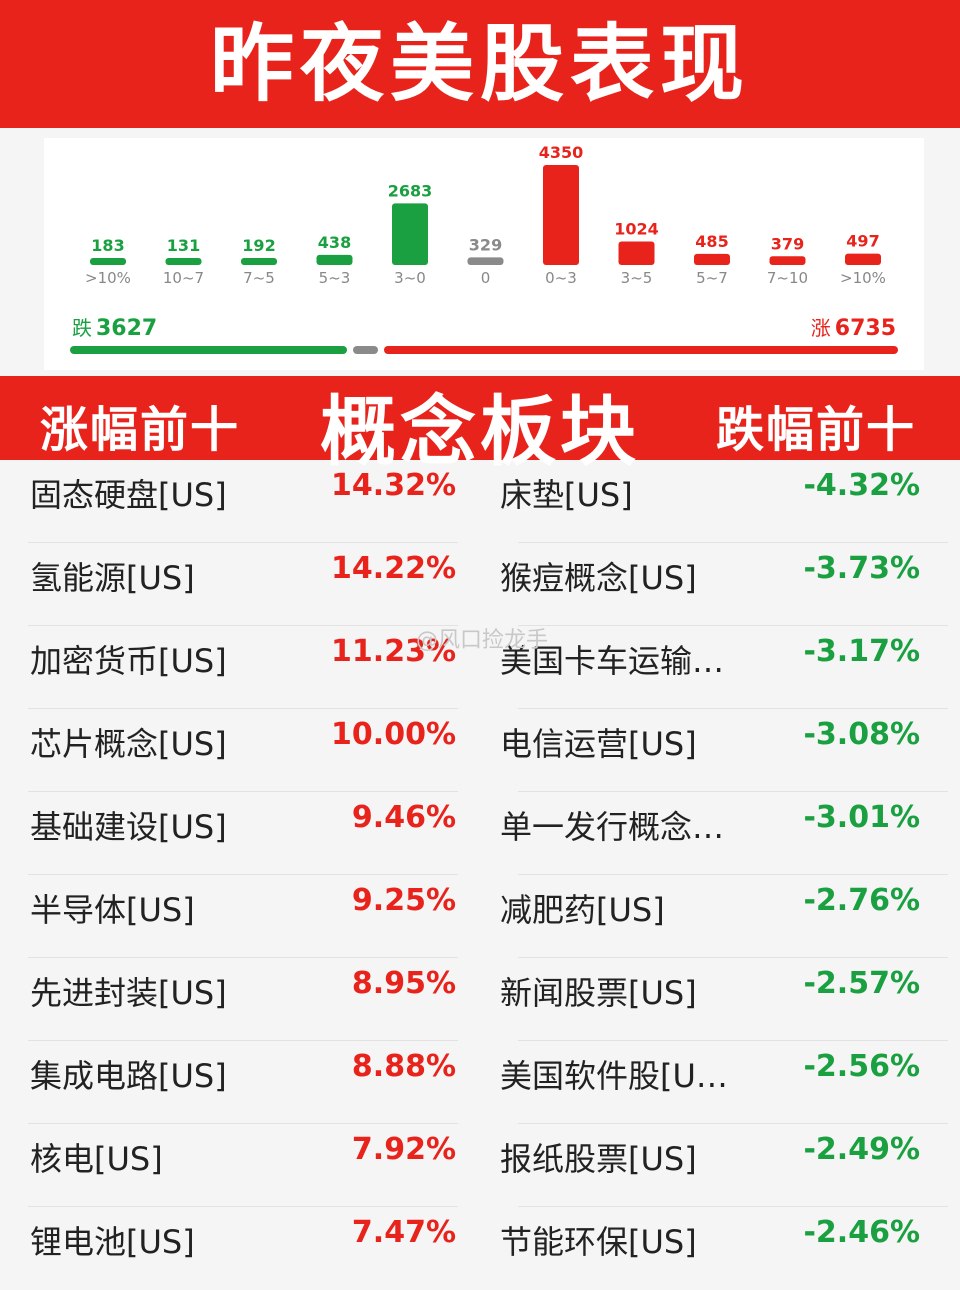 Image resolution: width=960 pixels, height=1290 pixels. I want to click on loser-row: 美国卡车运输… -3.17%, so click(725, 667).